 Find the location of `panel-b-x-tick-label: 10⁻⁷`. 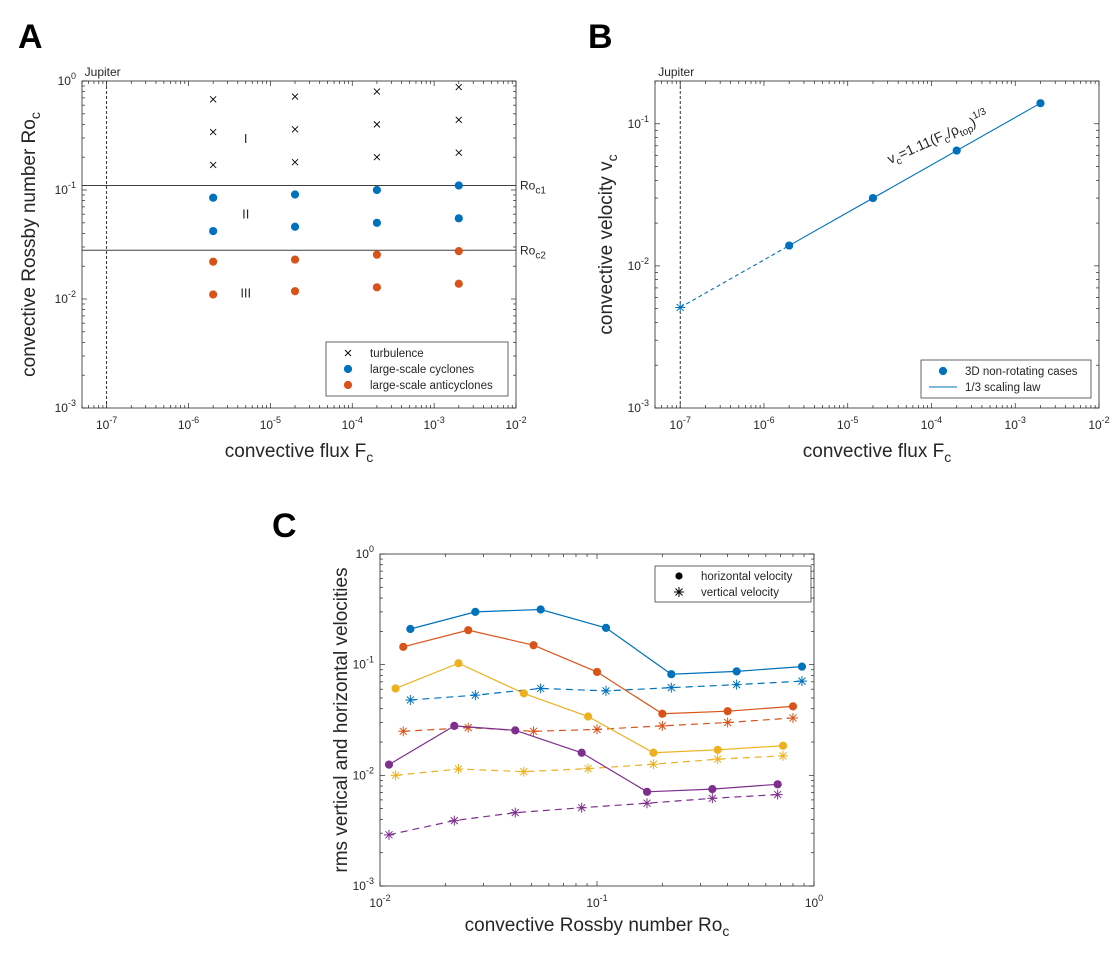

panel-b-x-tick-label: 10⁻⁷ is located at coordinates (680, 423).